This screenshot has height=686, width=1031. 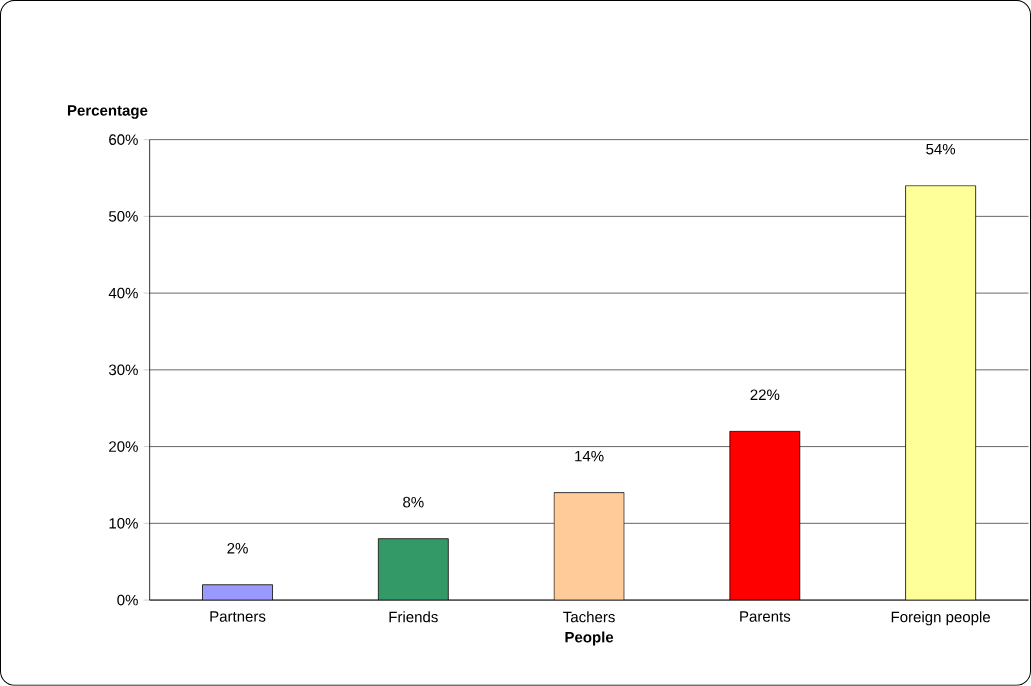 I want to click on x-axis-title: People, so click(x=589, y=638).